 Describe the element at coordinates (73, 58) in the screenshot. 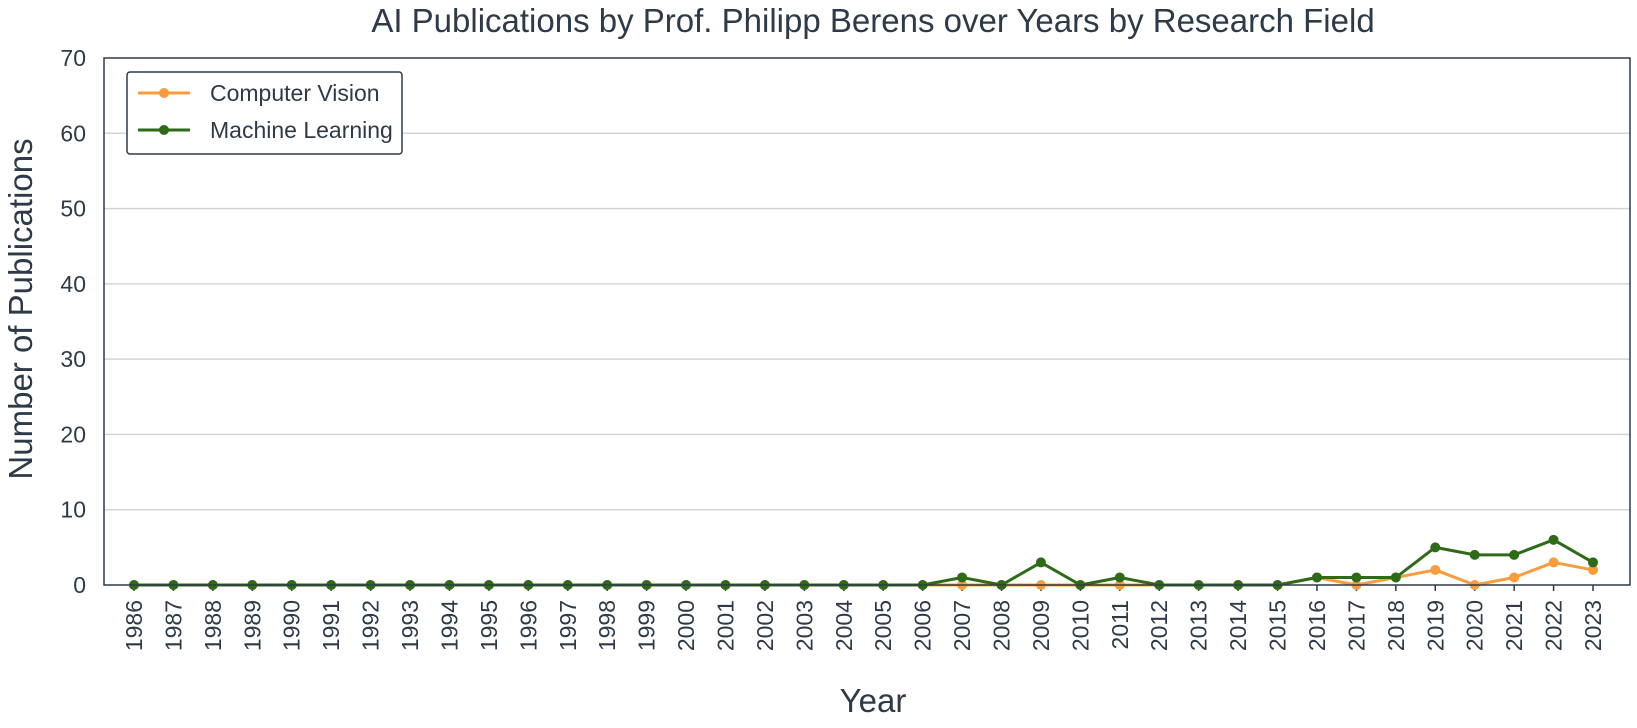

I see `y-tick-label: 70` at that location.